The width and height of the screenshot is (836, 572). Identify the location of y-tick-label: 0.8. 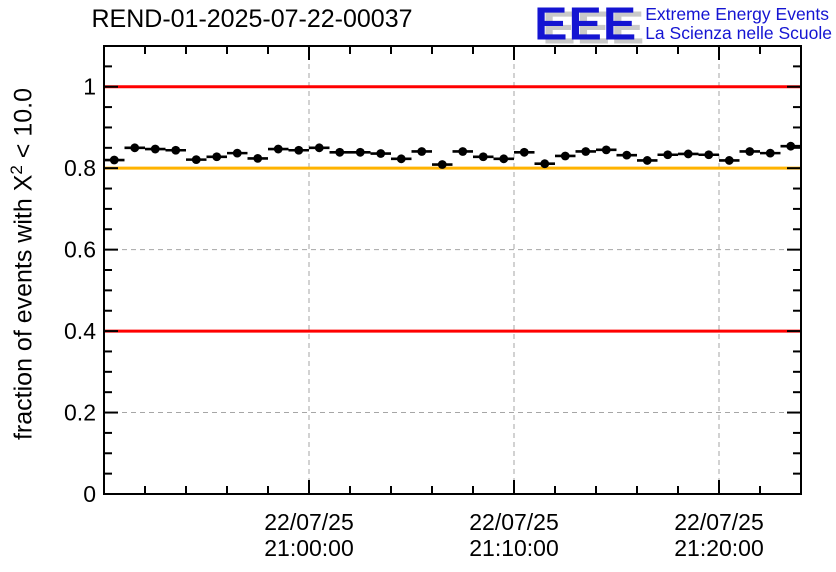
(80, 168).